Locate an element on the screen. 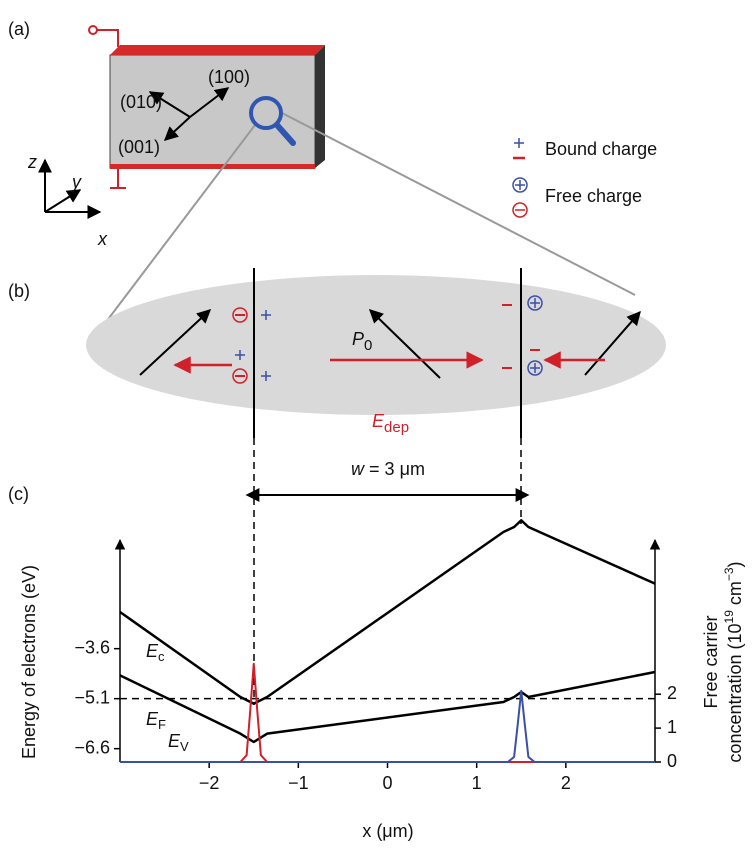 This screenshot has height=854, width=752. x-tick-label: −1 is located at coordinates (298, 783).